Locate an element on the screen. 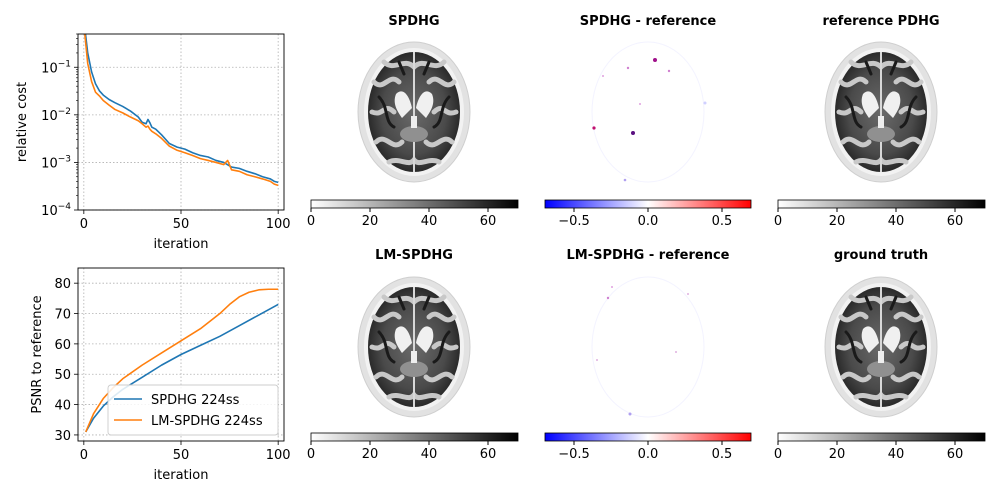 Image resolution: width=1000 pixels, height=500 pixels. panel-lm-spdhg: LM-SPDHG 0 20 40 60 is located at coordinates (413, 355).